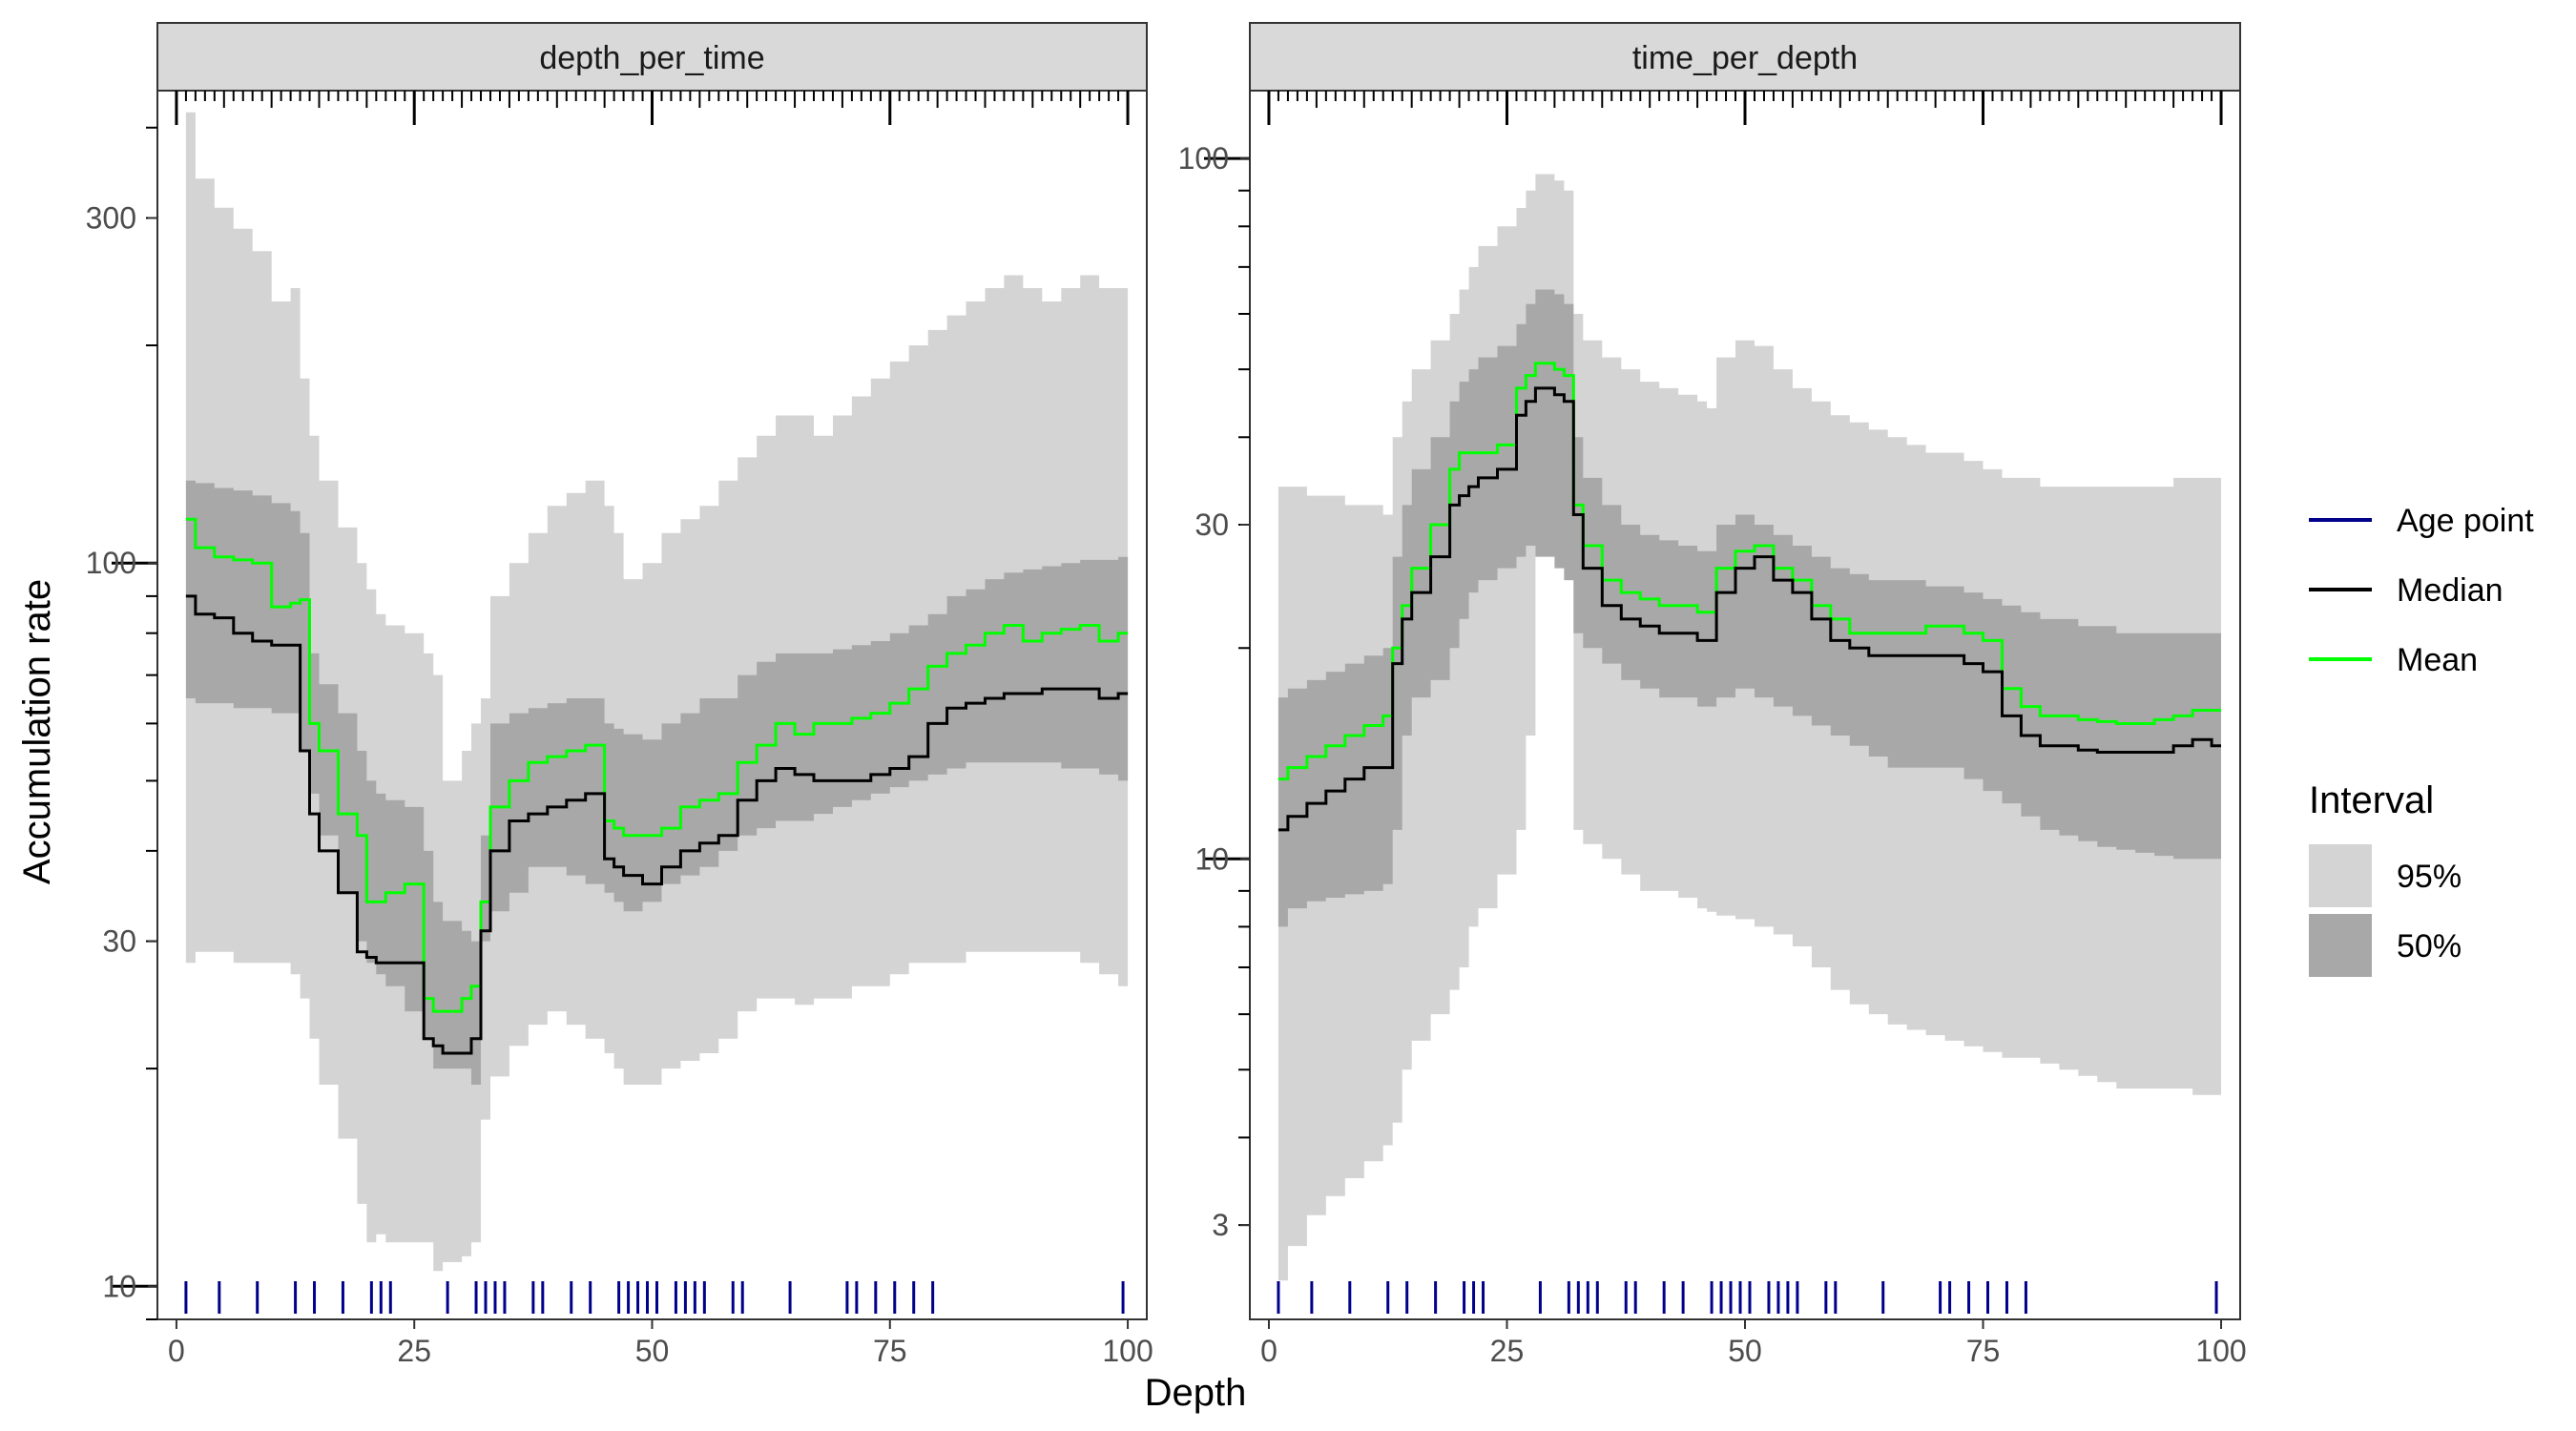 The width and height of the screenshot is (2576, 1431). I want to click on legend-line-label: Age point, so click(2465, 521).